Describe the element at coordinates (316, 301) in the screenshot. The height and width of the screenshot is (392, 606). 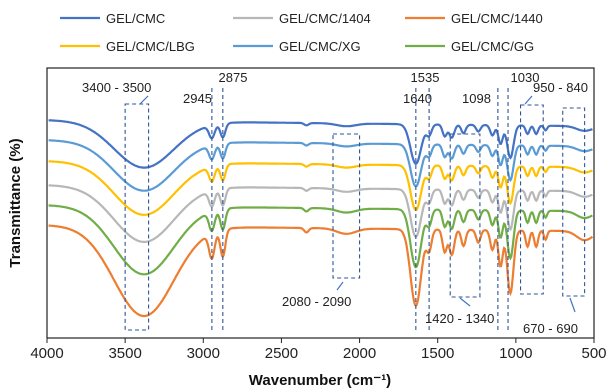
I see `annotation-label: 2080 - 2090` at that location.